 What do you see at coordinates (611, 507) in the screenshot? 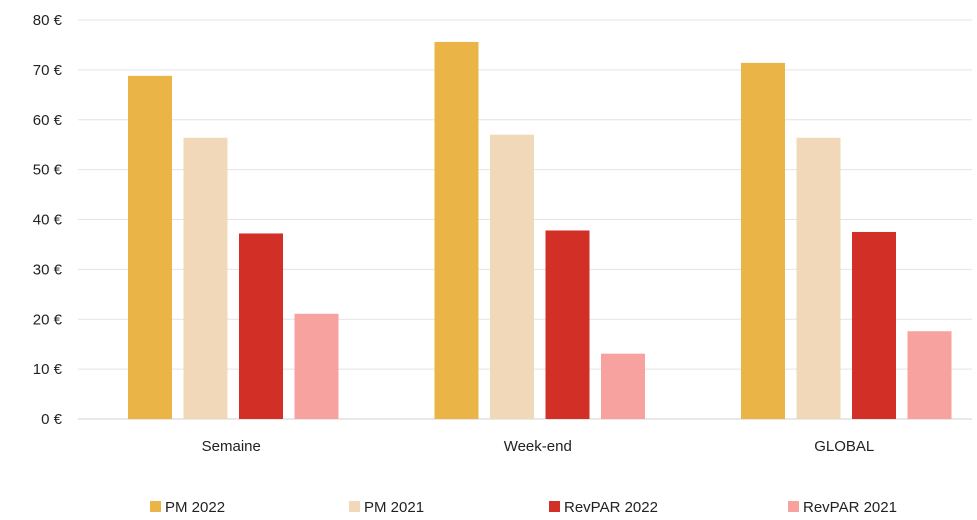
I see `legend-label: RevPAR 2022` at bounding box center [611, 507].